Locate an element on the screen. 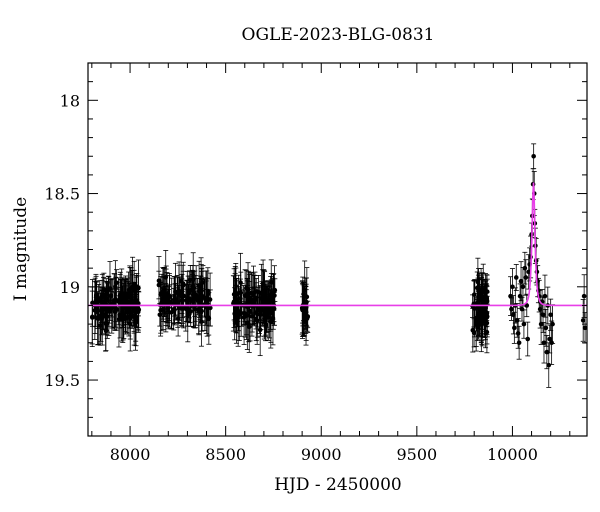 Image resolution: width=600 pixels, height=512 pixels. x-tick-label: 10000 is located at coordinates (512, 454).